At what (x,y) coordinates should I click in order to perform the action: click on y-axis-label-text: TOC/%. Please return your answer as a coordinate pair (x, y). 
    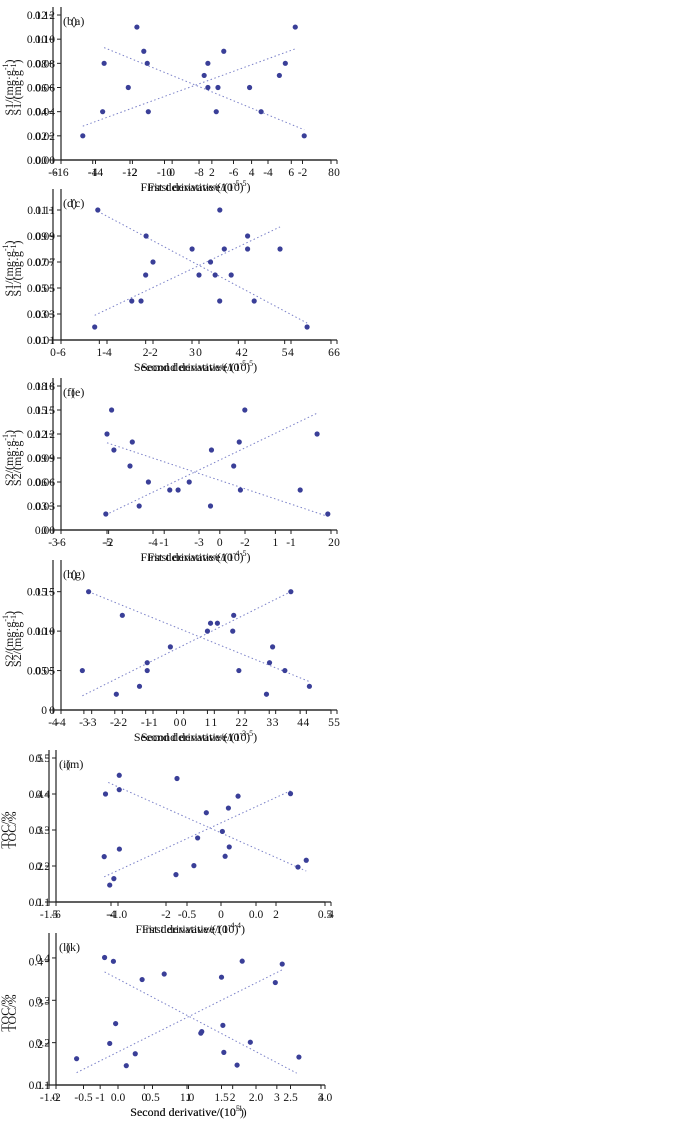
    Looking at the image, I should click on (12, 829).